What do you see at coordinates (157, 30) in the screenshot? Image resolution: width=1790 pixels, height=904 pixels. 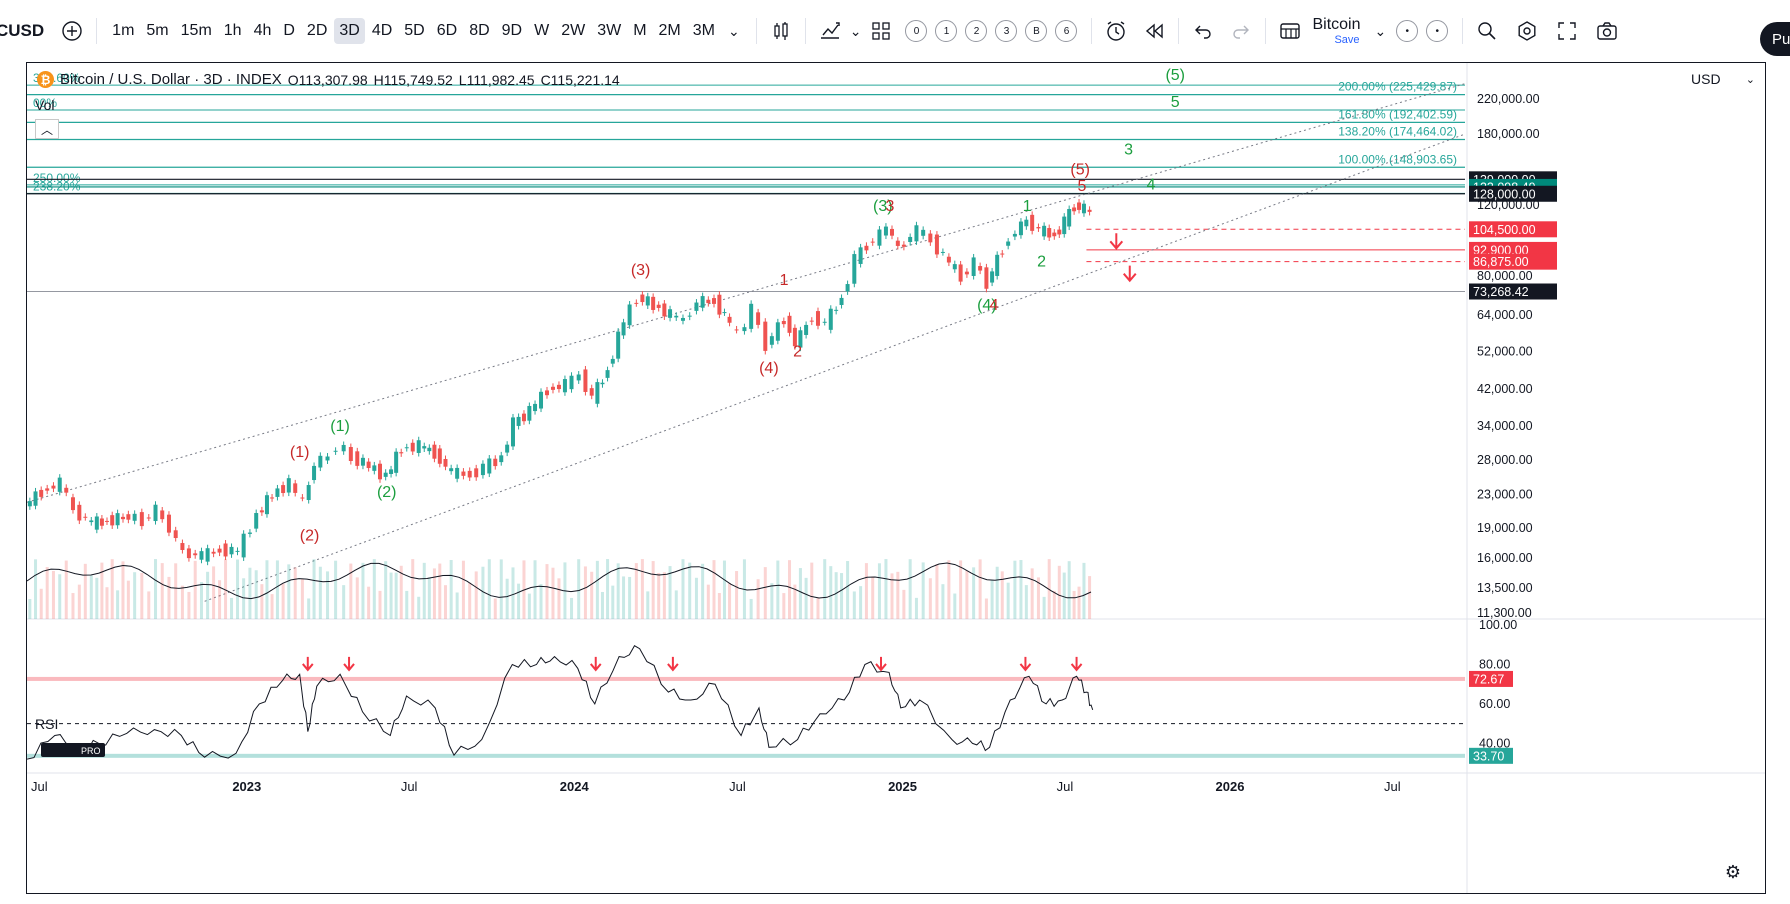 I see `timeframe-5m: 5m` at bounding box center [157, 30].